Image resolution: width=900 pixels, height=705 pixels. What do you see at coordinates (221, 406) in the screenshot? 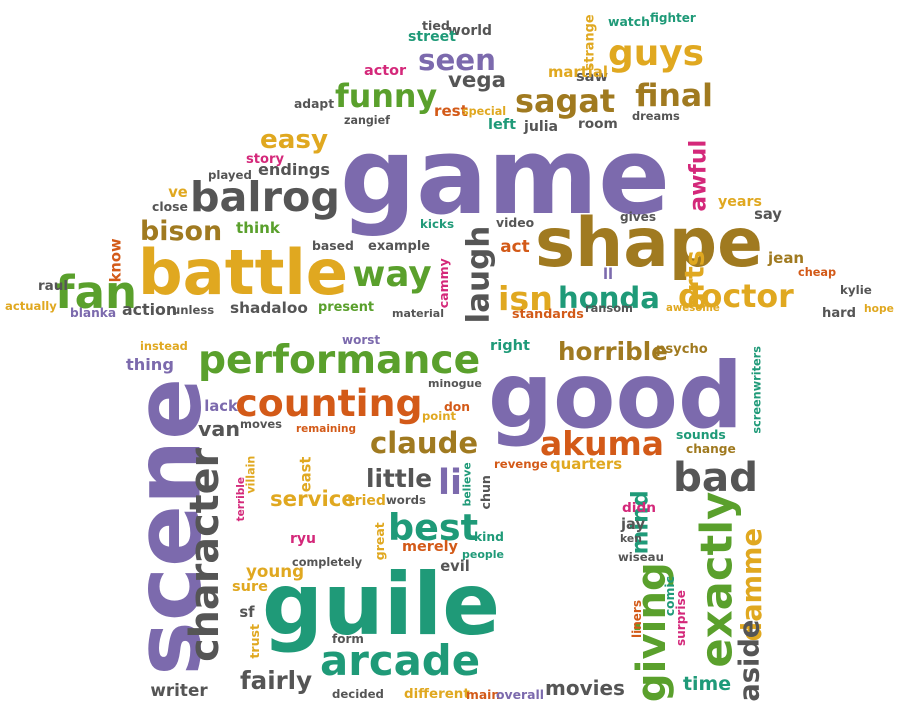
I see `word-lack: lack` at bounding box center [221, 406].